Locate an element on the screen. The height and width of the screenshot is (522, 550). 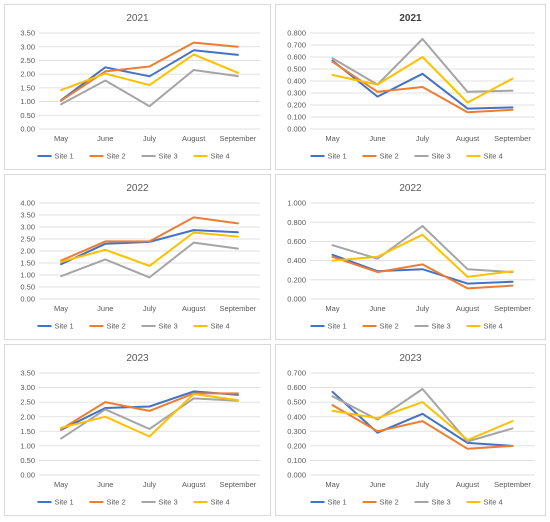
y-tick-label: 1.000 is located at coordinates (296, 203).